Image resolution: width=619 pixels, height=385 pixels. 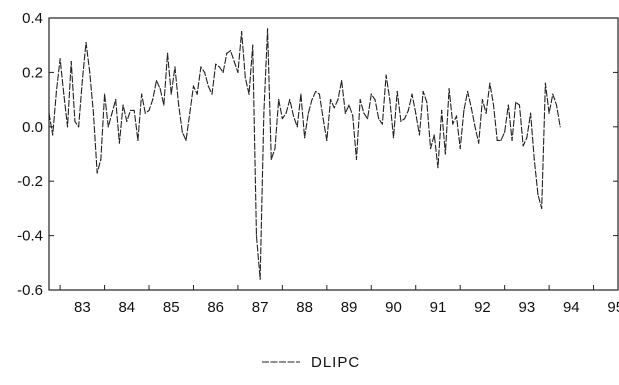 I want to click on x-tick-label: 93, so click(x=527, y=307).